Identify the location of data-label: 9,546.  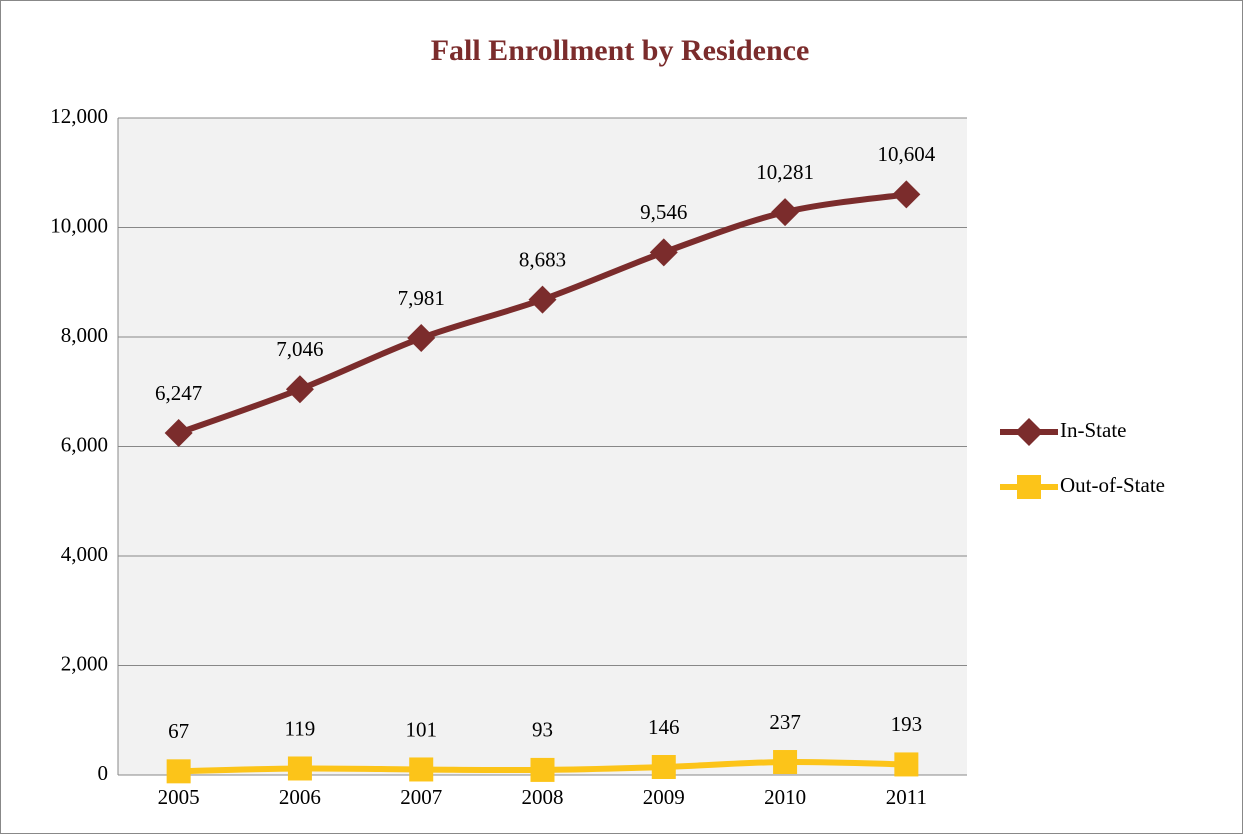
(663, 212).